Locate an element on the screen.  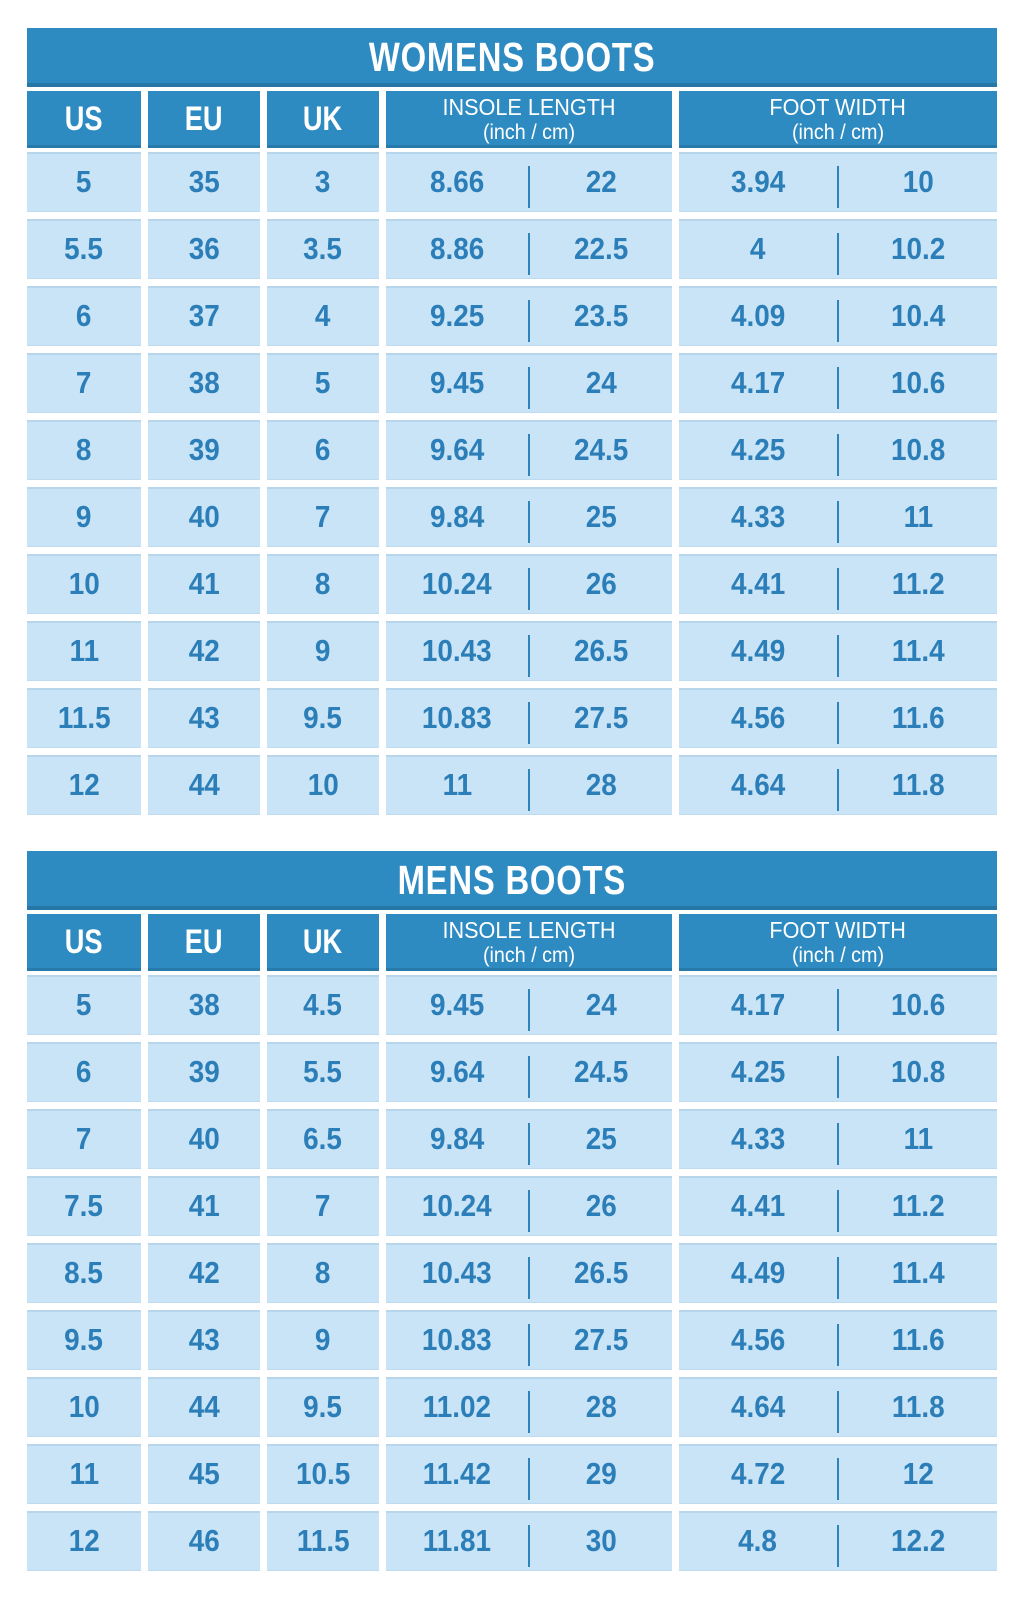
foot-width-cm-value: 10.6 is located at coordinates (918, 1004).